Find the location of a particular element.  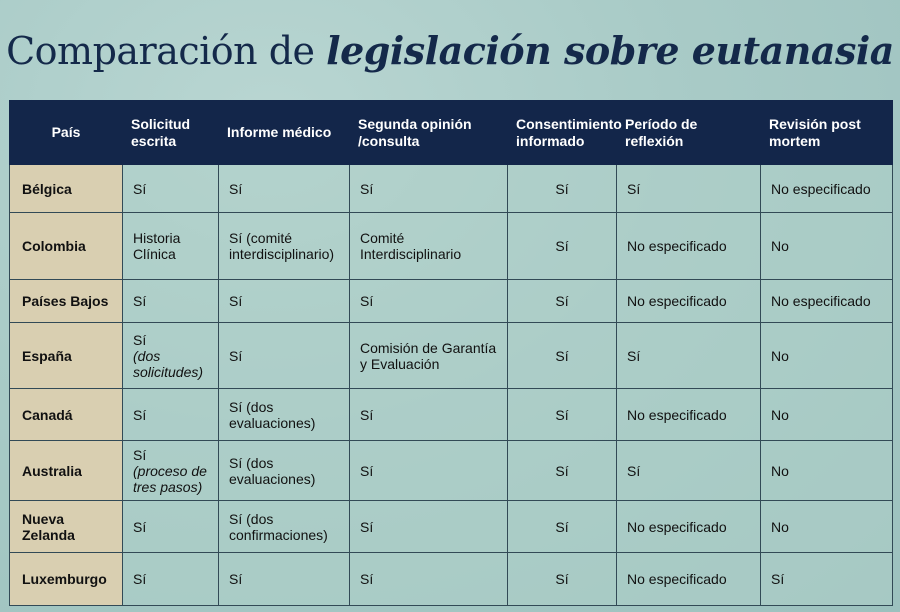

solicitud-value: Historia Clínica is located at coordinates (157, 246).